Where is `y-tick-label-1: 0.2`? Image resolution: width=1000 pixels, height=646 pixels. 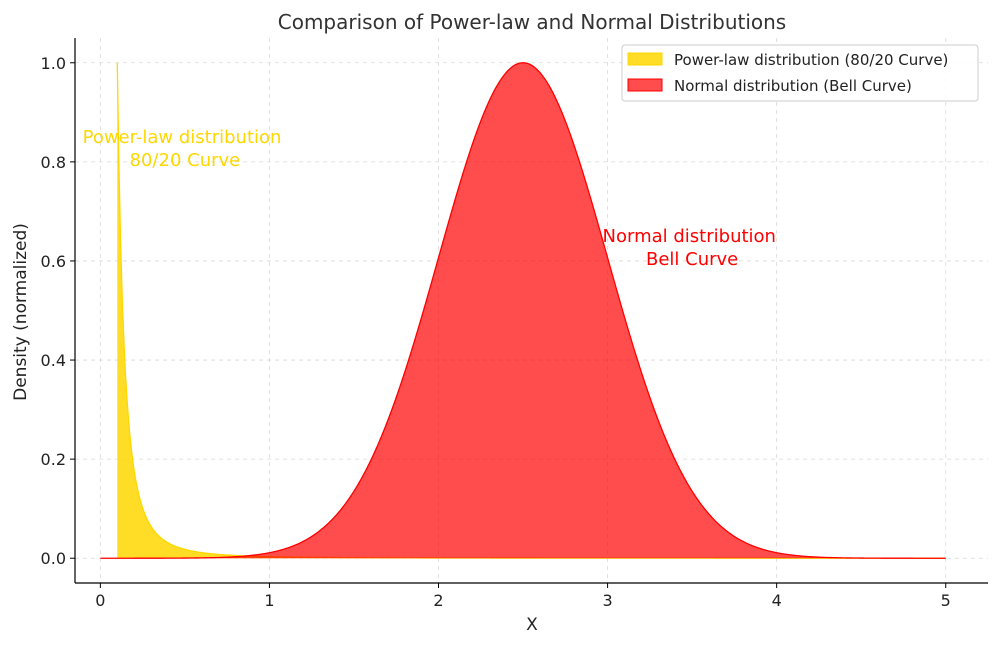
y-tick-label-1: 0.2 is located at coordinates (53, 459).